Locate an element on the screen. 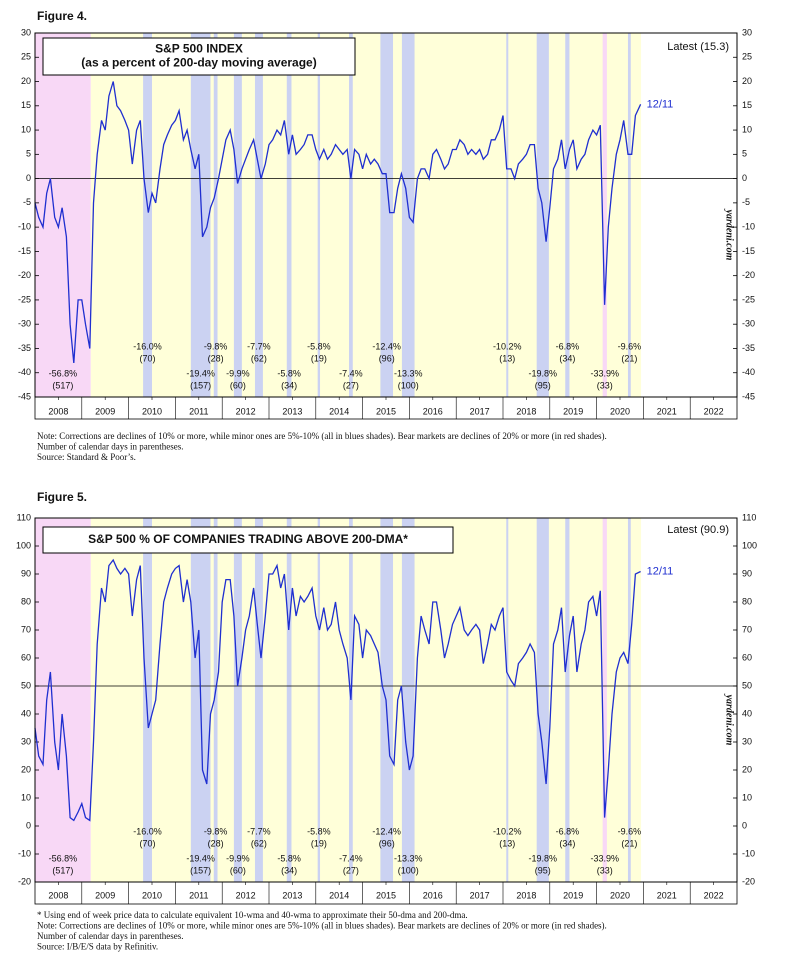  y2-tick-label: 30 is located at coordinates (747, 32).